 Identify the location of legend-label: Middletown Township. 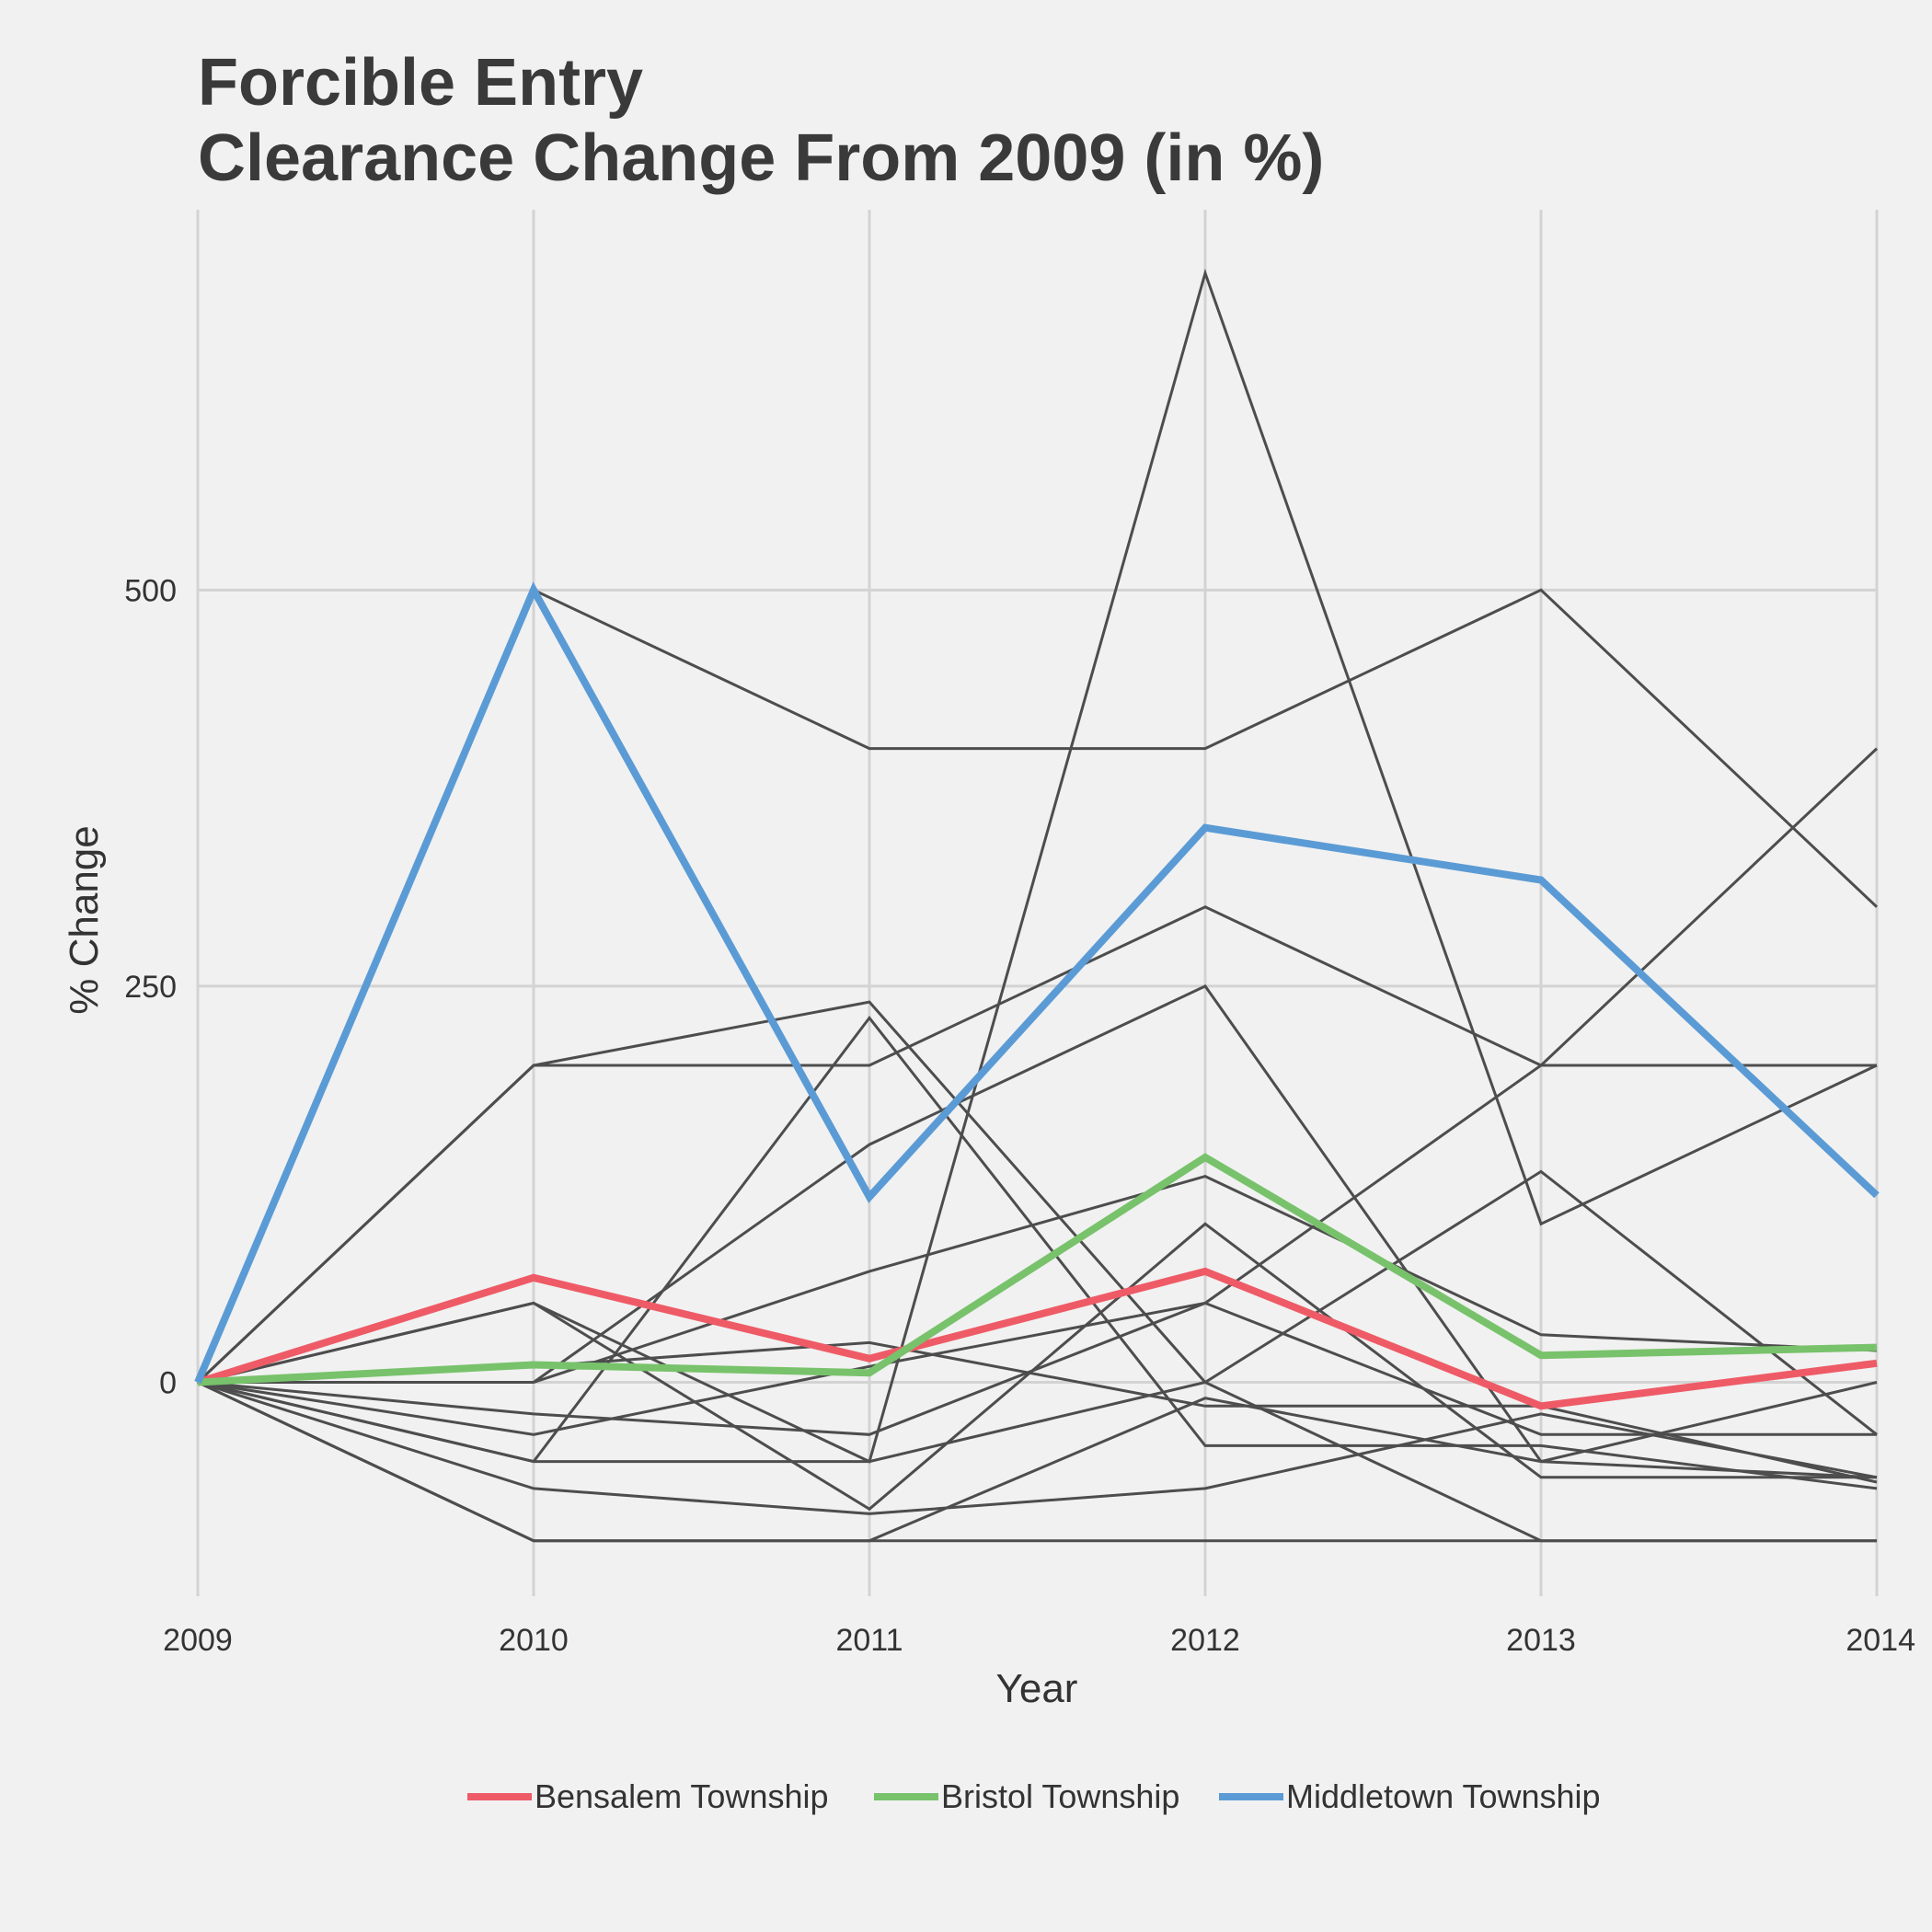
(1443, 1796).